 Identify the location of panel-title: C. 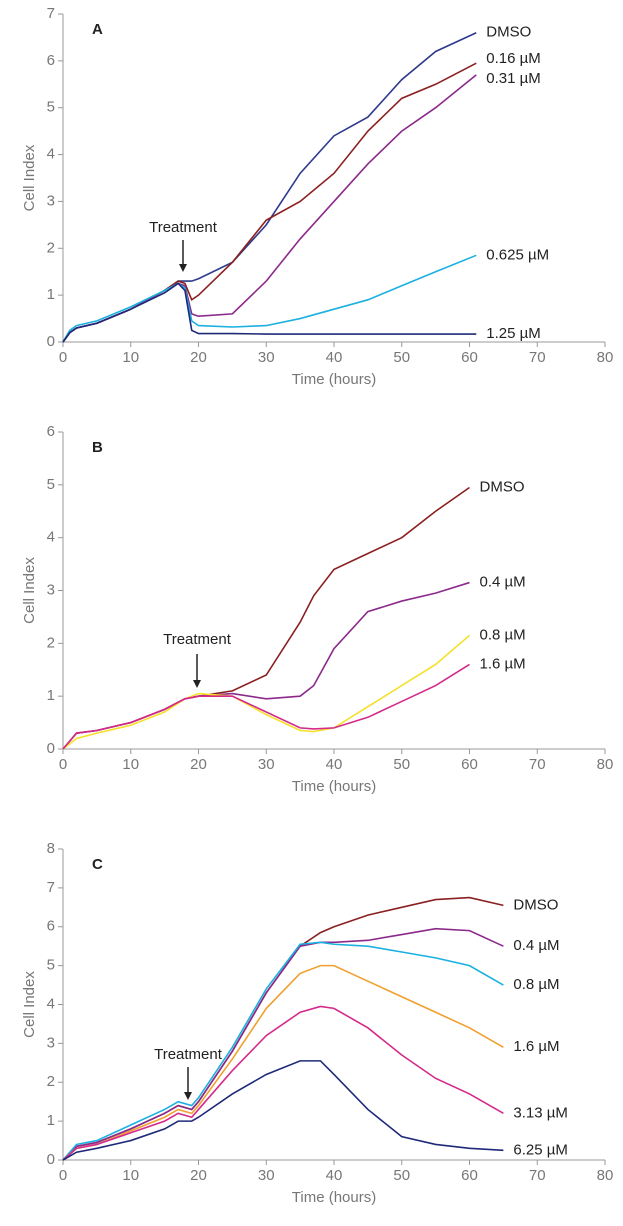
(97, 864).